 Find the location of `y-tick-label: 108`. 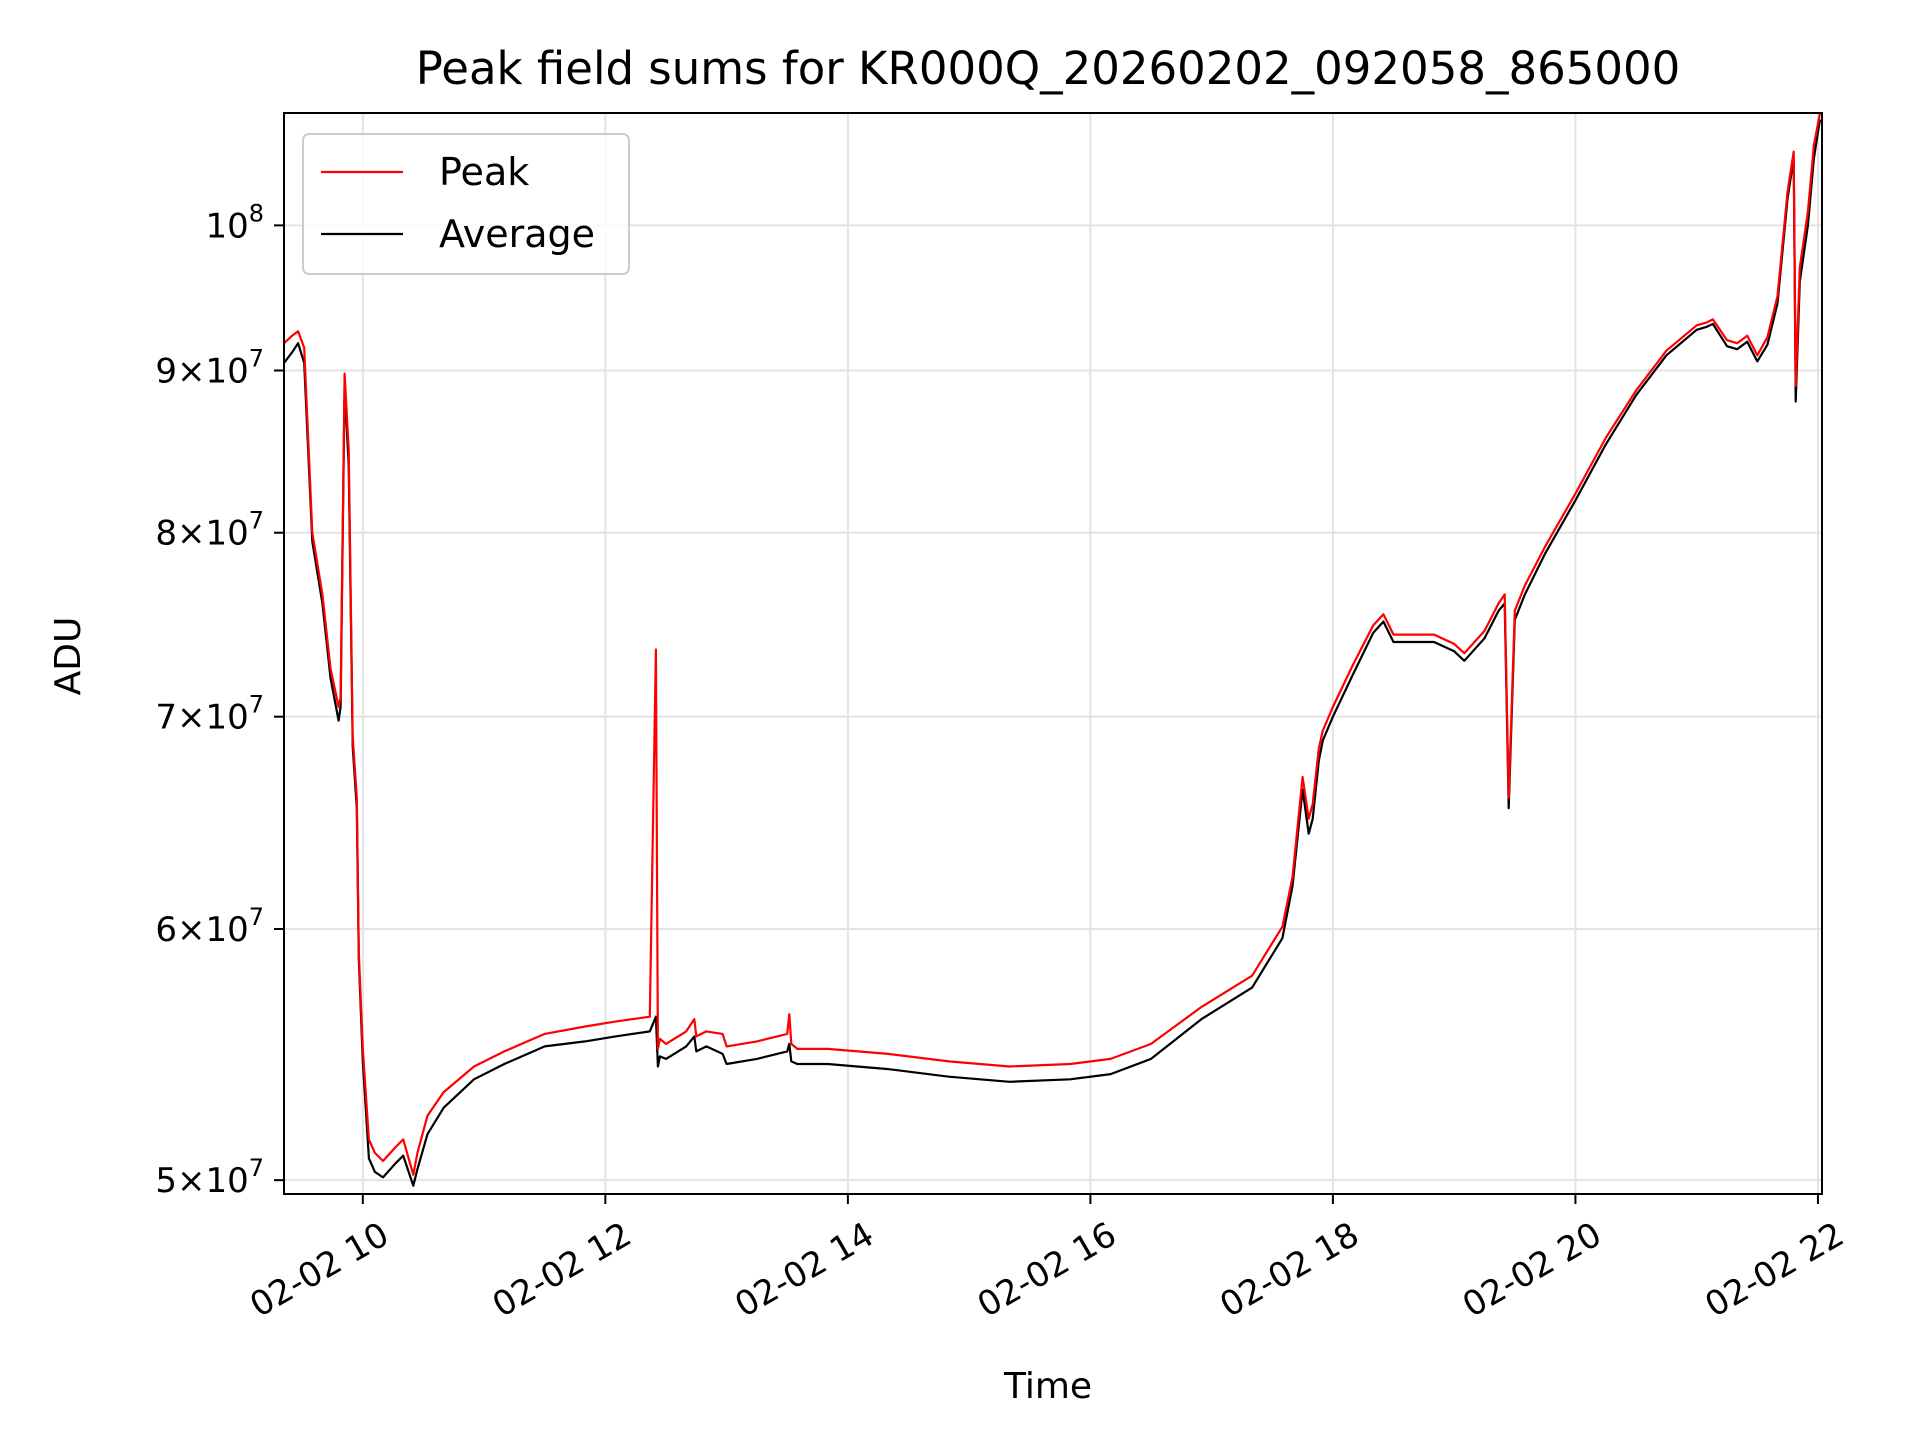

y-tick-label: 108 is located at coordinates (234, 222).